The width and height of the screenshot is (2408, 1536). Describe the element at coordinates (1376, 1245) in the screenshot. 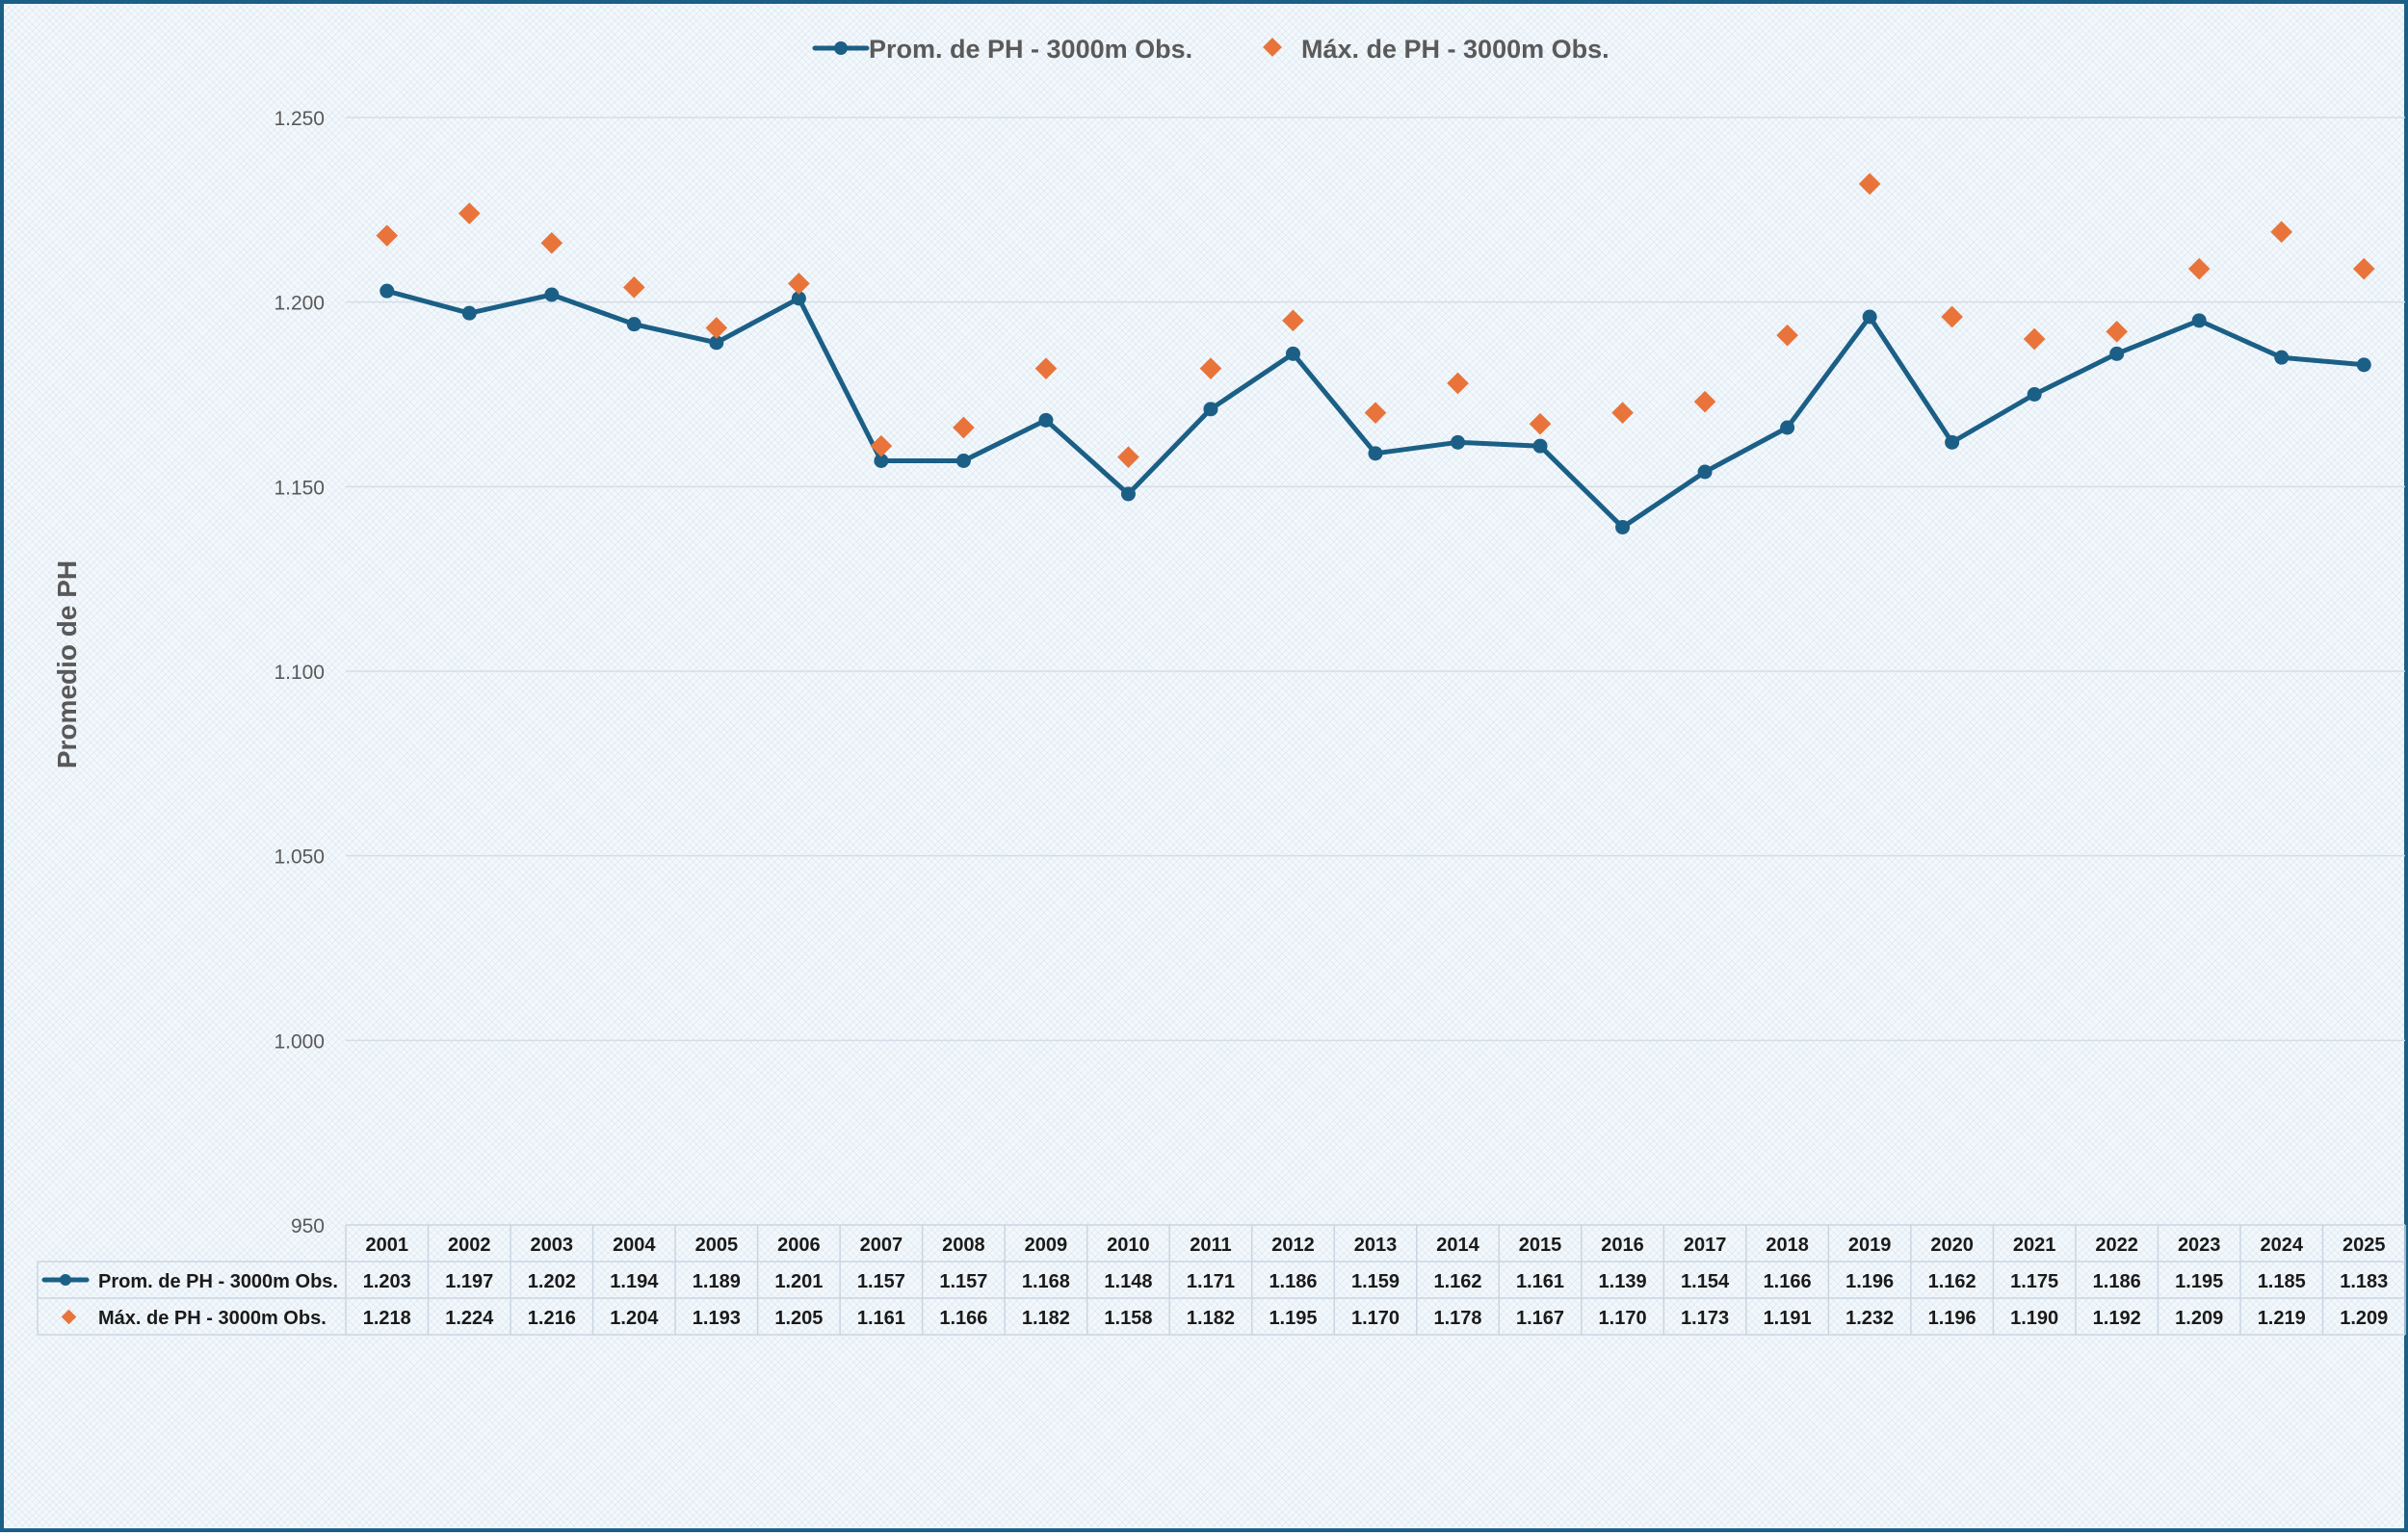

I see `x-tick-label: 2013` at that location.